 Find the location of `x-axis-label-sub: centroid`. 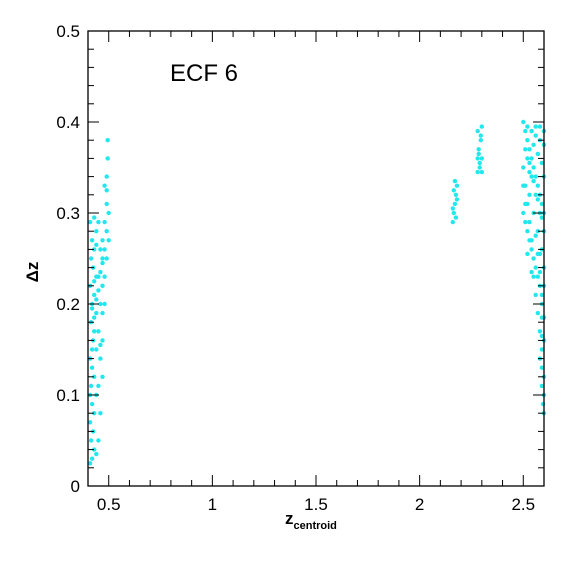

x-axis-label-sub: centroid is located at coordinates (315, 526).